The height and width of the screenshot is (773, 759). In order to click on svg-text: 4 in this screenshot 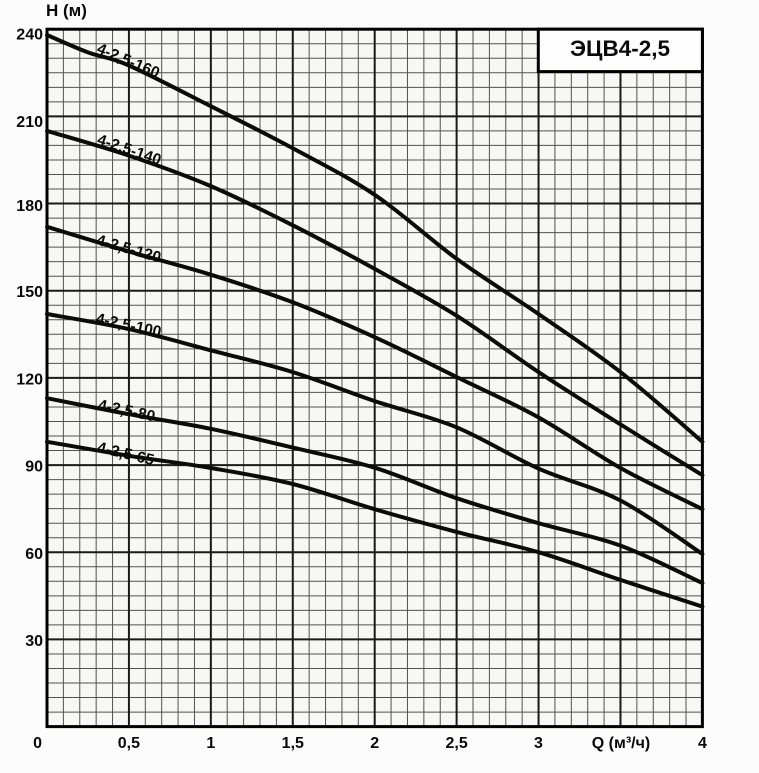, I will do `click(702, 743)`.